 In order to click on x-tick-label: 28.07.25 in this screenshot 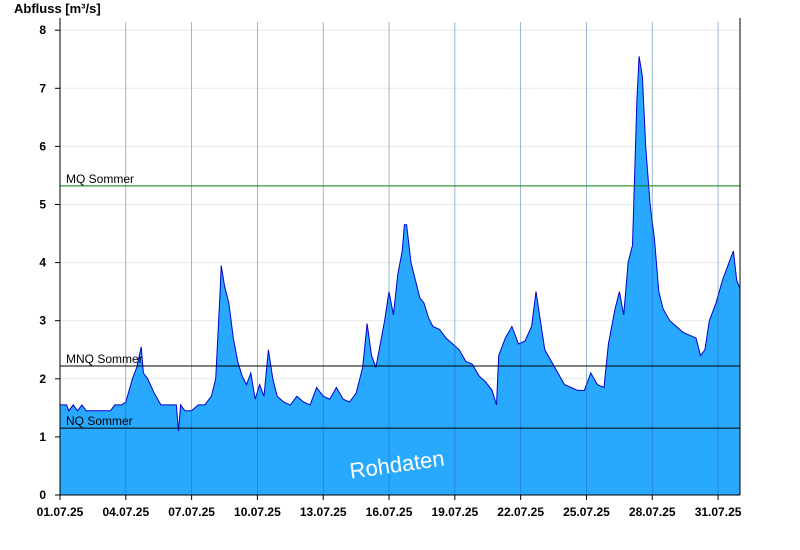, I will do `click(652, 512)`.